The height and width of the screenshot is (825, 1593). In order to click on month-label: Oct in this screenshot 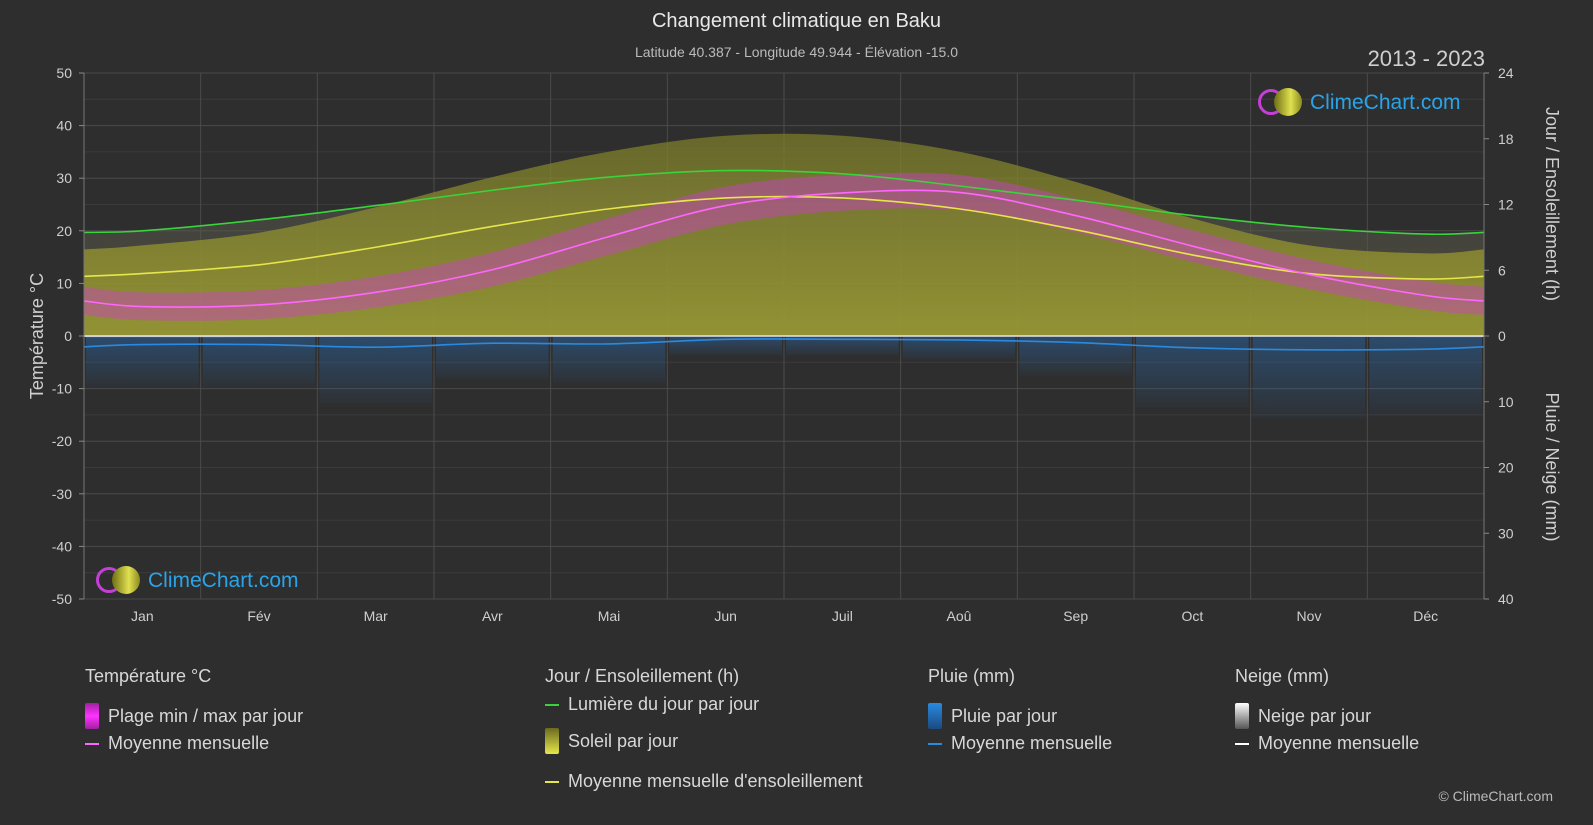, I will do `click(1192, 616)`.